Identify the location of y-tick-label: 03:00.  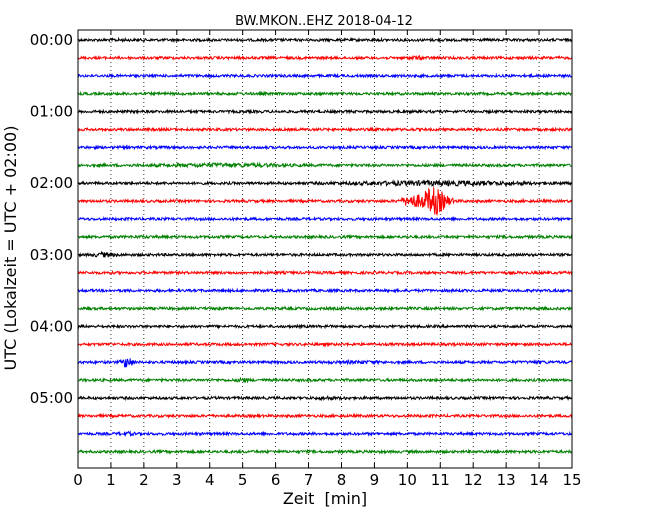
(51, 255).